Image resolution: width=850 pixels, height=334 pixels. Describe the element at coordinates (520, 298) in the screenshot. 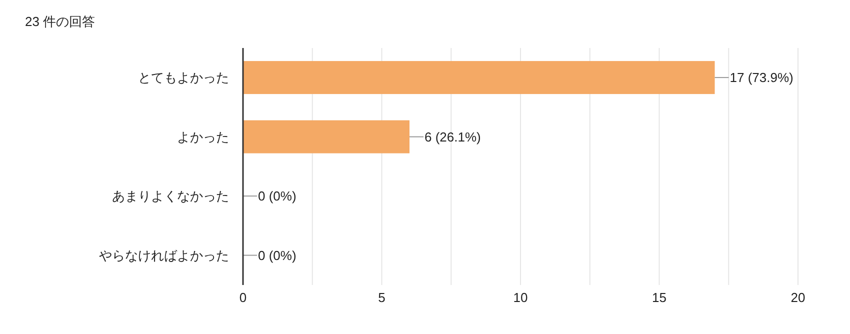

I see `x-tick-label: 10` at that location.